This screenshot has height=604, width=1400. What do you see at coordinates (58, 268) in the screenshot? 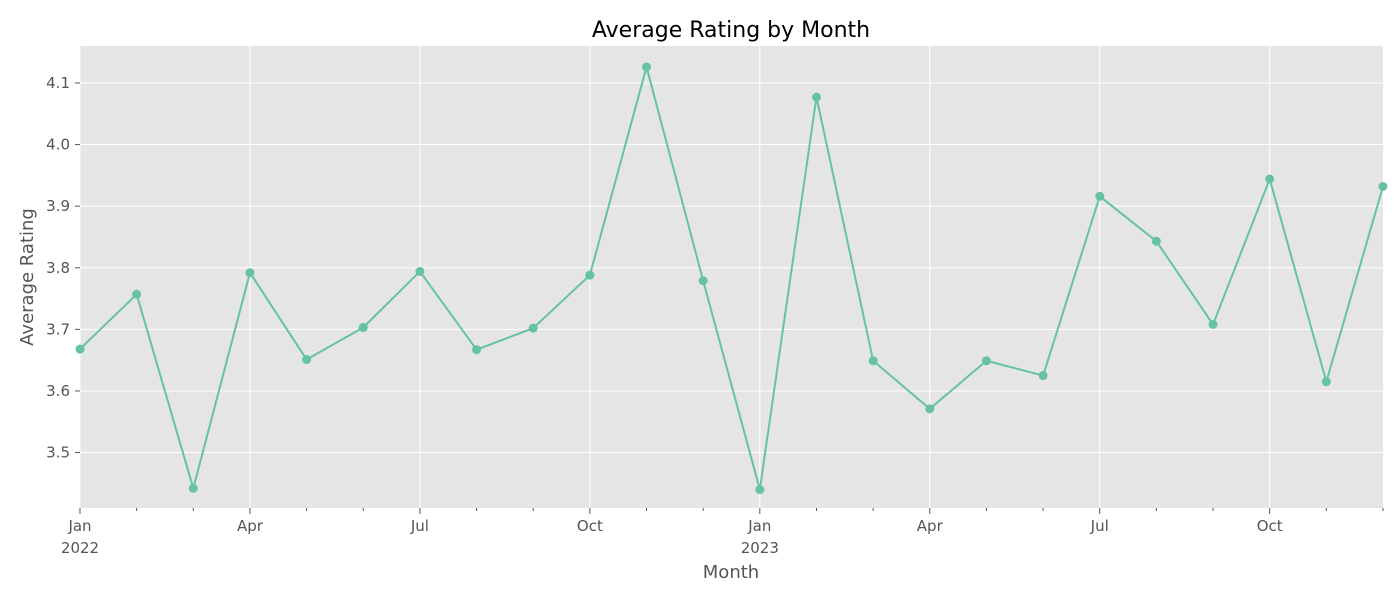
I see `y-tick-label: 3.8` at bounding box center [58, 268].